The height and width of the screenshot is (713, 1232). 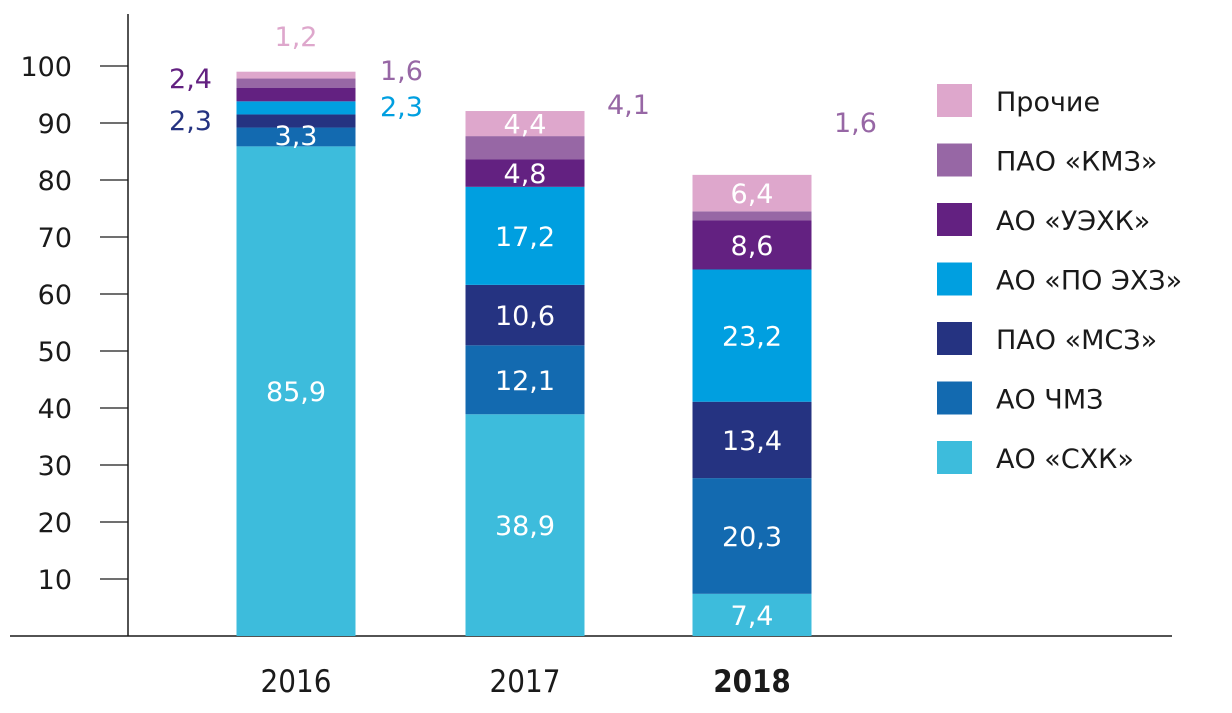 I want to click on data-label: 23,2, so click(x=752, y=337).